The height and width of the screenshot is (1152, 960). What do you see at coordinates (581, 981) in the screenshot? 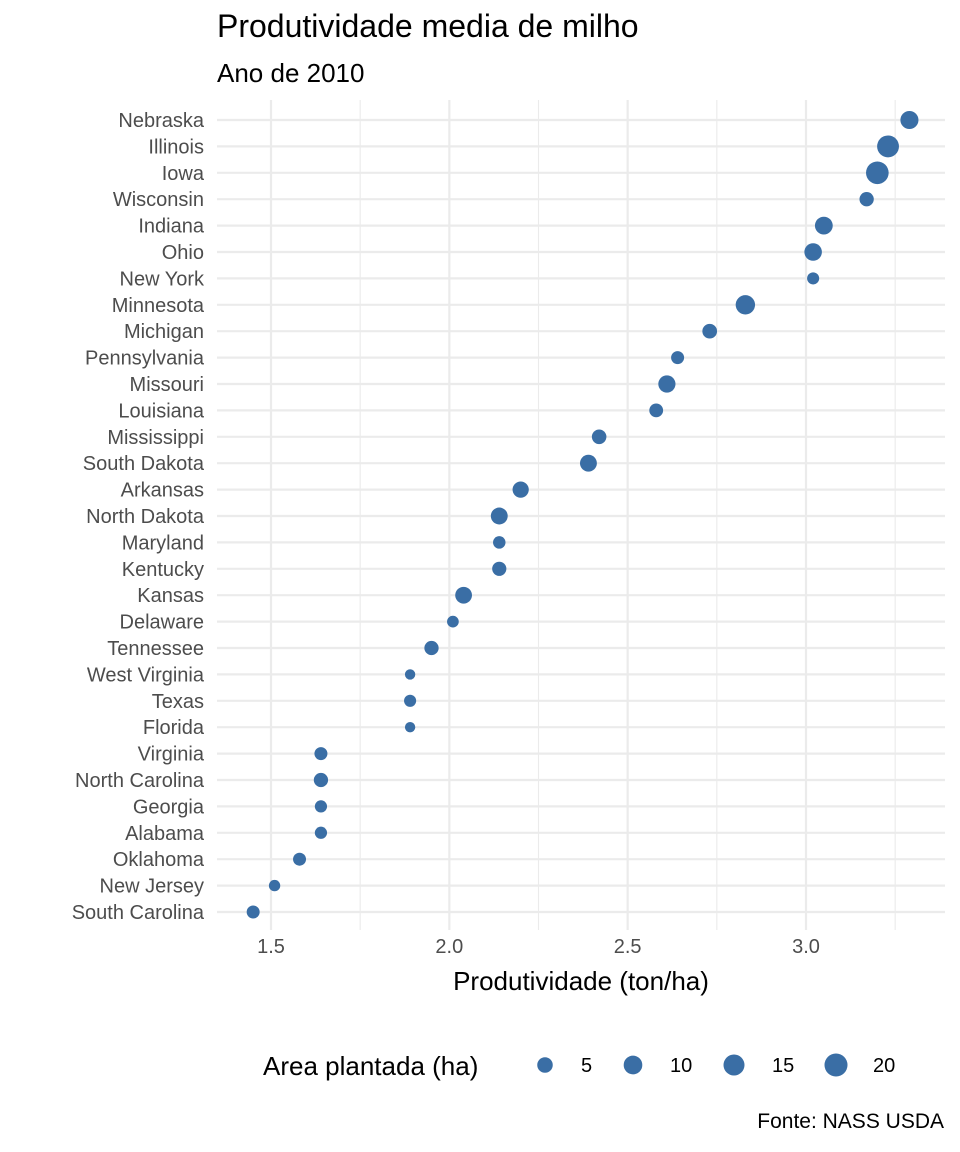
I see `x-axis-label: Produtividade (ton/ha)` at bounding box center [581, 981].